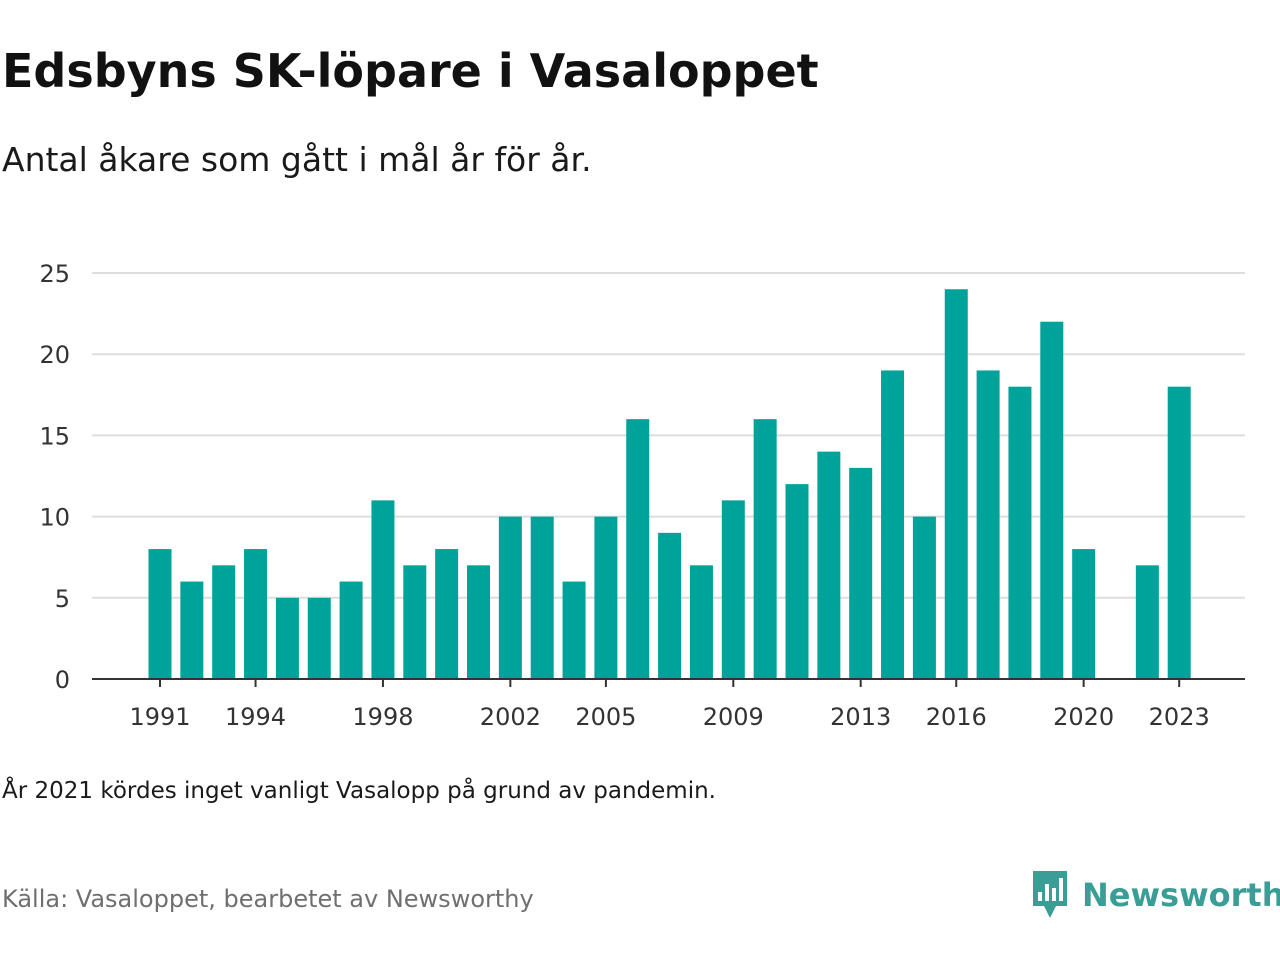  What do you see at coordinates (924, 597) in the screenshot?
I see `bar-2015` at bounding box center [924, 597].